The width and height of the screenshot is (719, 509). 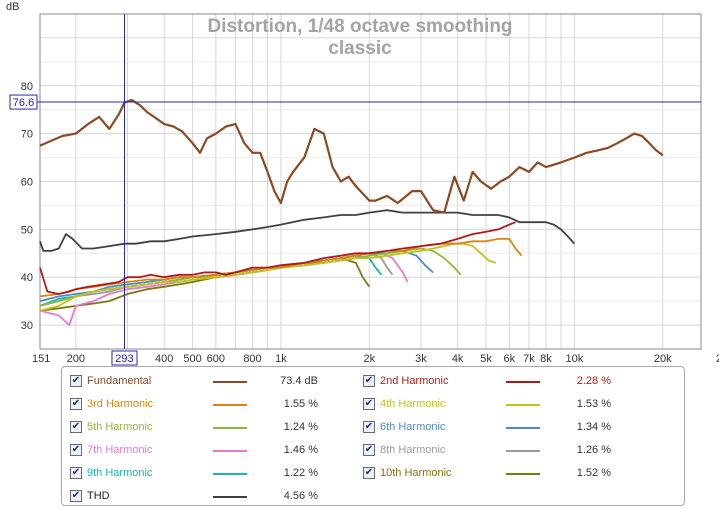 I want to click on legend-checkbox-7th-harmonic: ✔, so click(x=76, y=450).